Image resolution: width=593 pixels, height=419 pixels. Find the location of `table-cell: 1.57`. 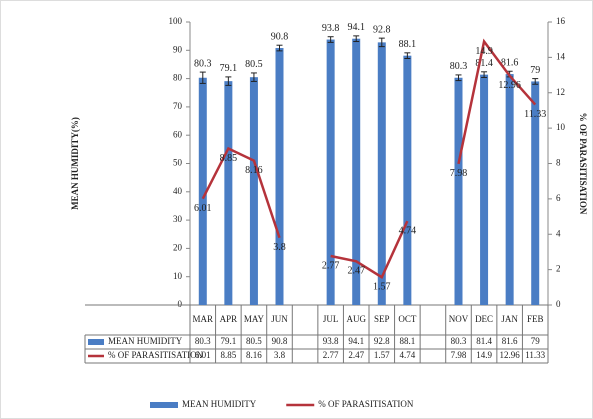

table-cell: 1.57 is located at coordinates (382, 355).